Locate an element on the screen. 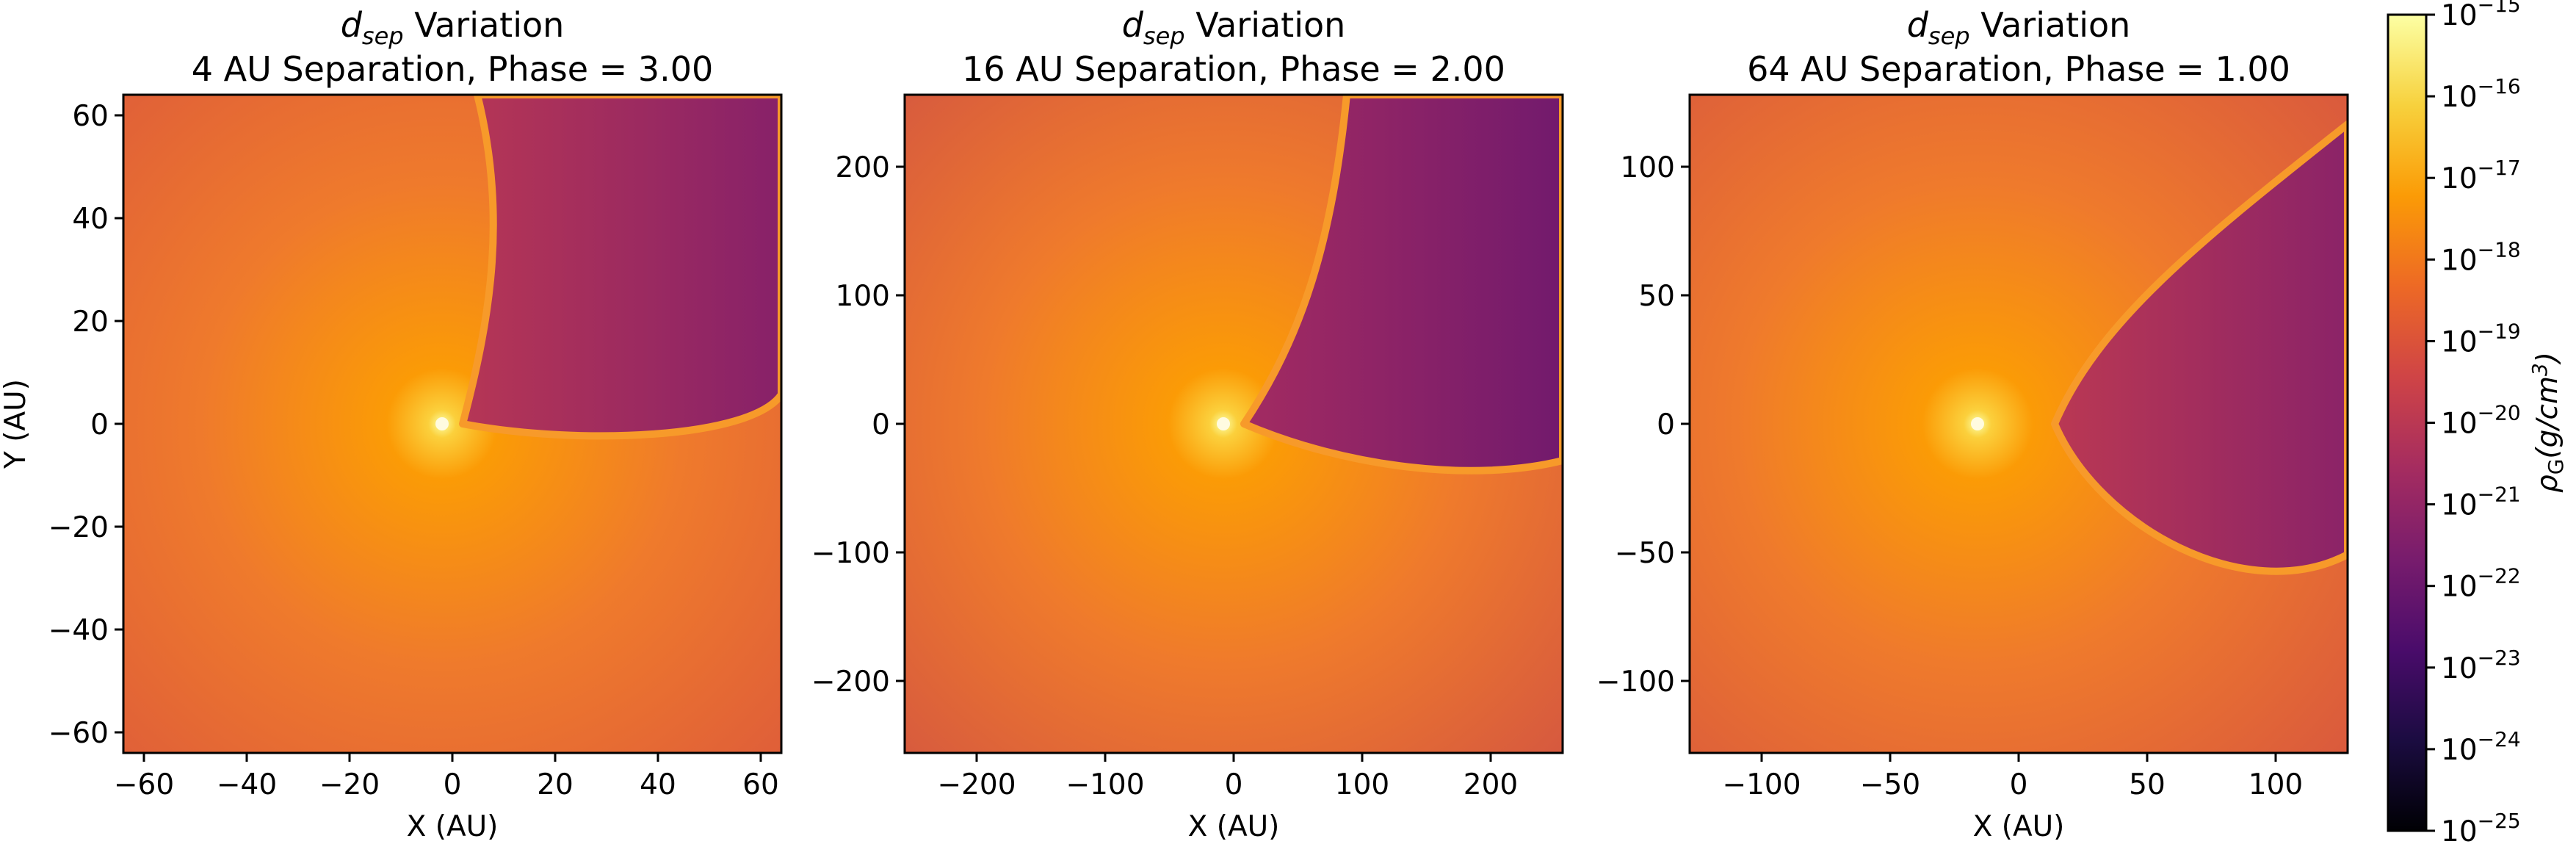 The image size is (2576, 844). x-tick-label: 40 is located at coordinates (658, 784).